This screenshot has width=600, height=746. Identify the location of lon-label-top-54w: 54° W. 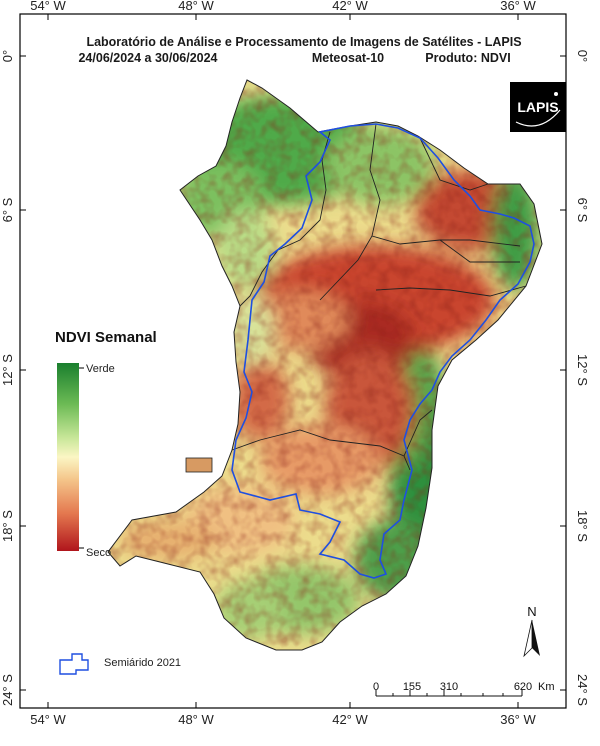
(48, 6).